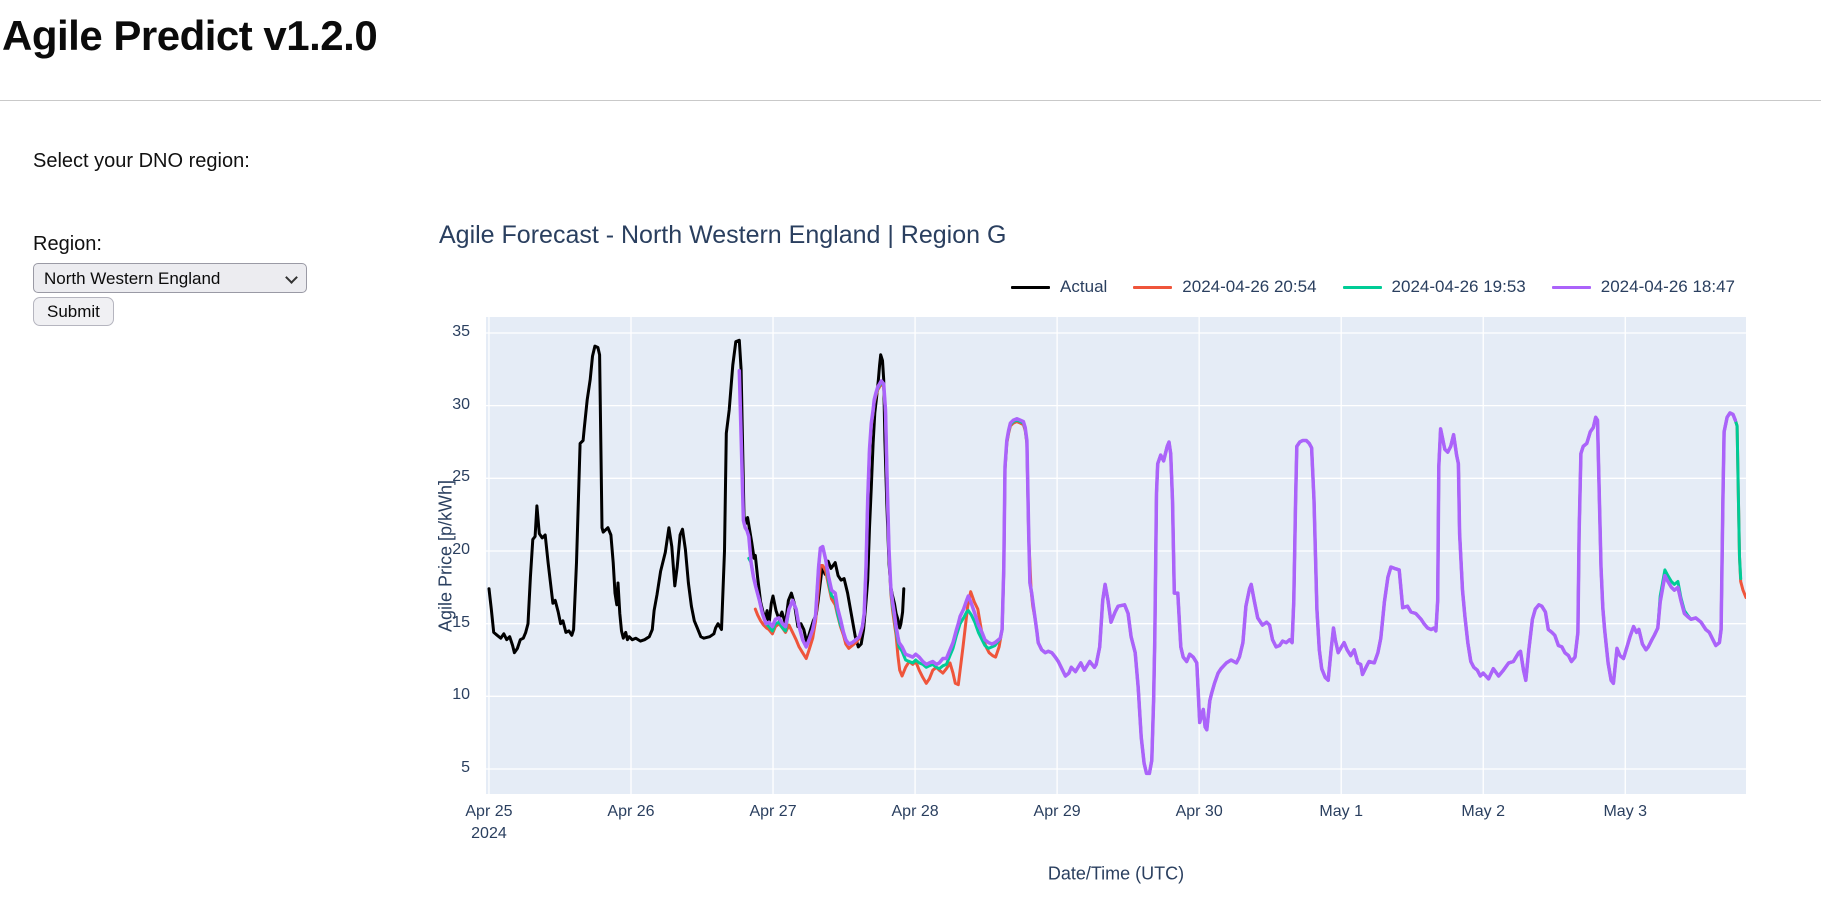 This screenshot has height=908, width=1821. I want to click on y-tick-label: 35, so click(461, 331).